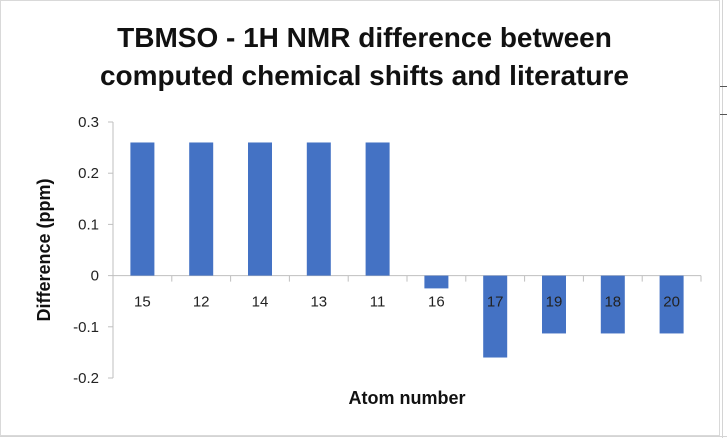 This screenshot has height=438, width=727. I want to click on y-tick-label: 0.2, so click(88, 173).